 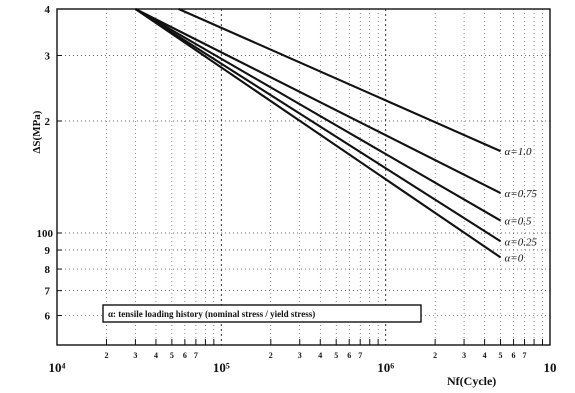 I want to click on series-label: α=0, so click(x=514, y=258).